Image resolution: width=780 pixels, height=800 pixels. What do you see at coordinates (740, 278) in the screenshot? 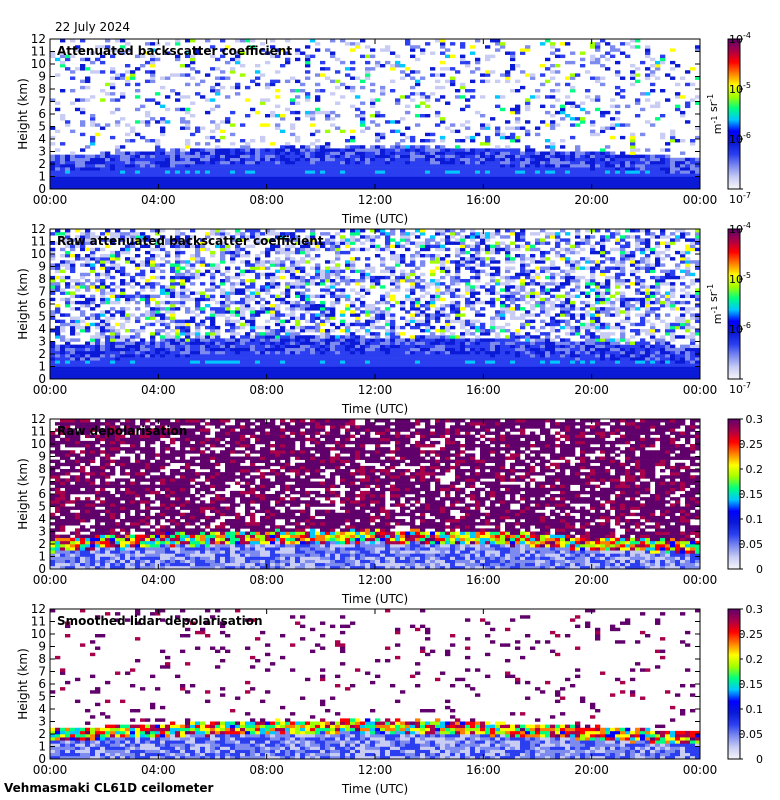
I see `colorbar-tick-label: 10⁻⁵` at bounding box center [740, 278].